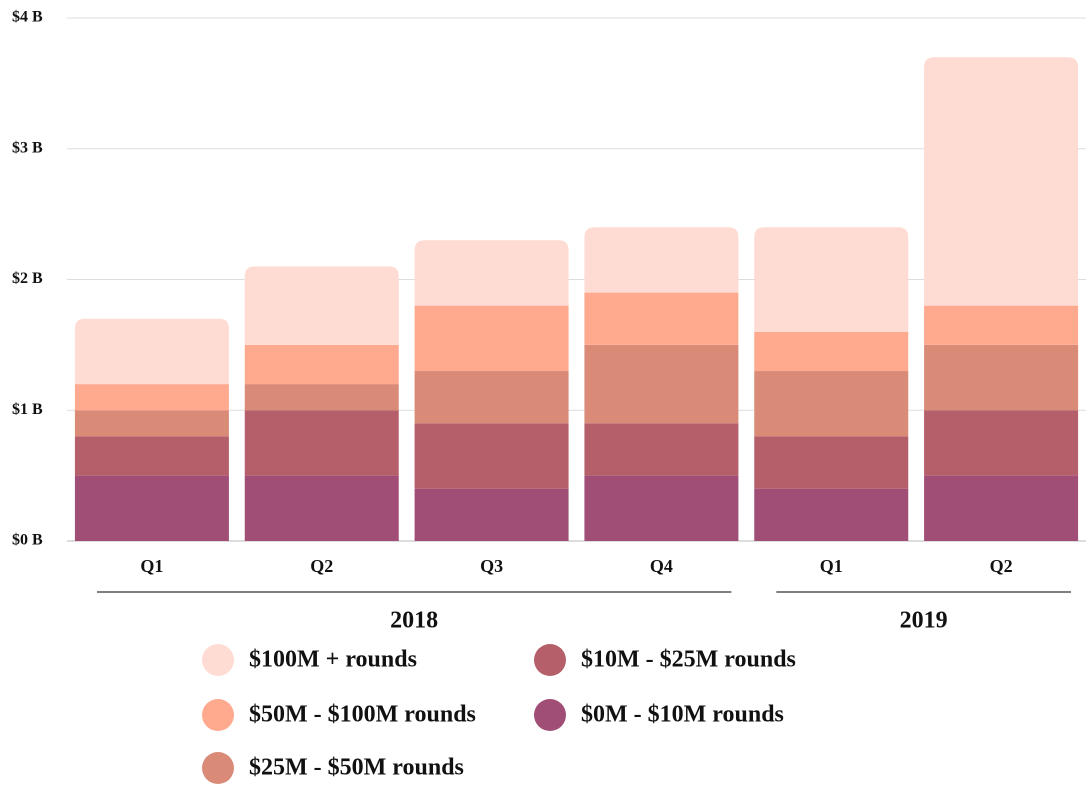 The image size is (1090, 787). Describe the element at coordinates (682, 715) in the screenshot. I see `legend-label: $0M - $10M rounds` at that location.